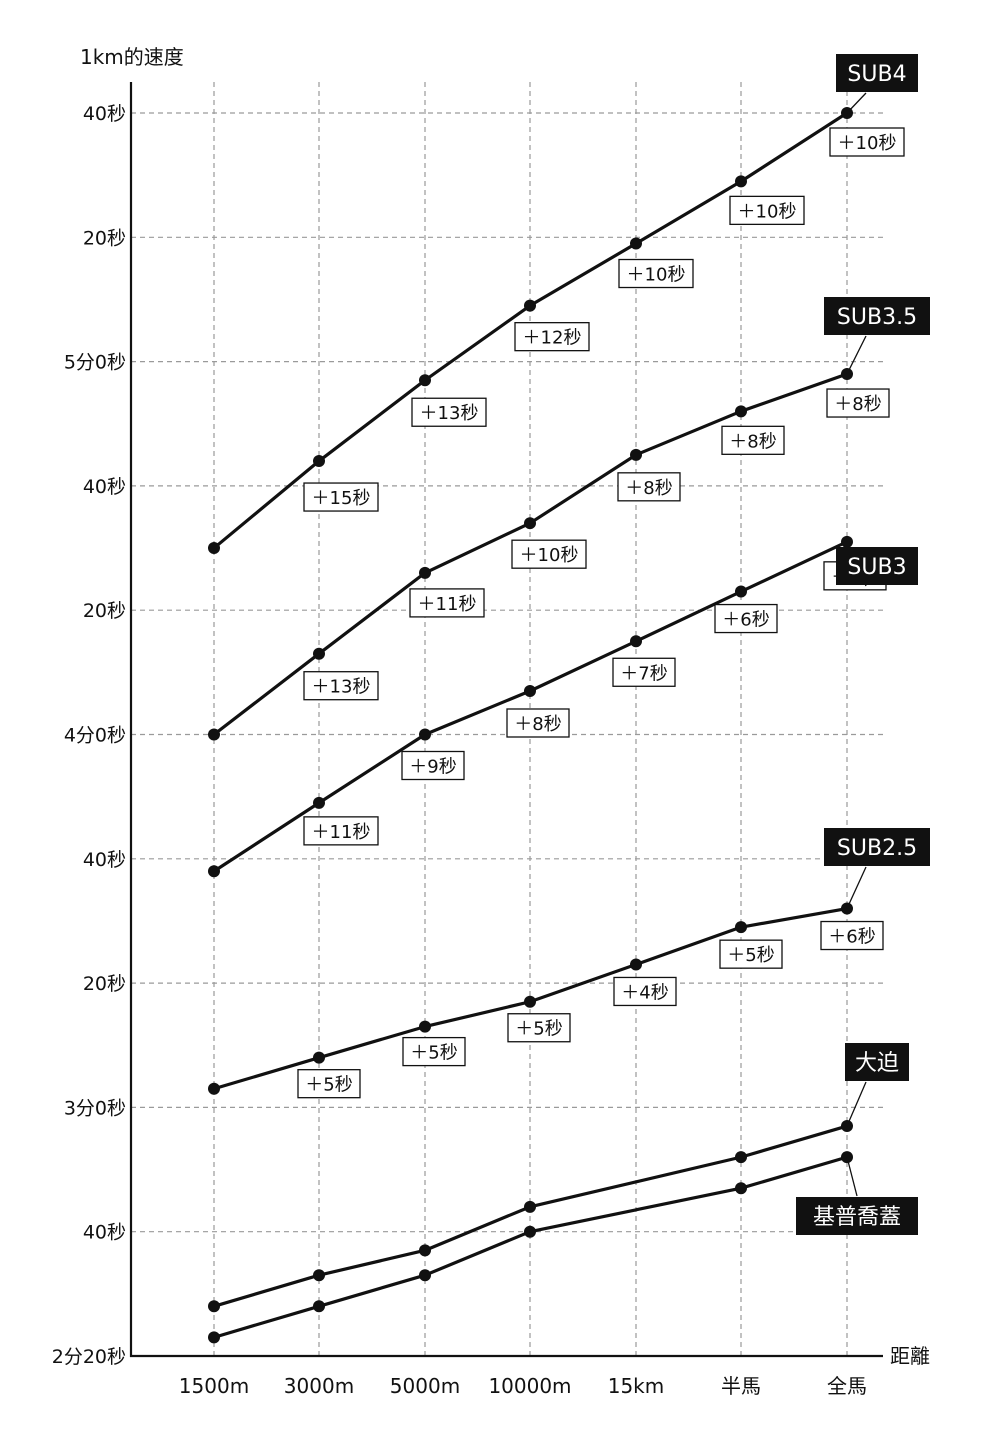 Image resolution: width=1000 pixels, height=1439 pixels. I want to click on series-tag-label: 大迫, so click(877, 1063).